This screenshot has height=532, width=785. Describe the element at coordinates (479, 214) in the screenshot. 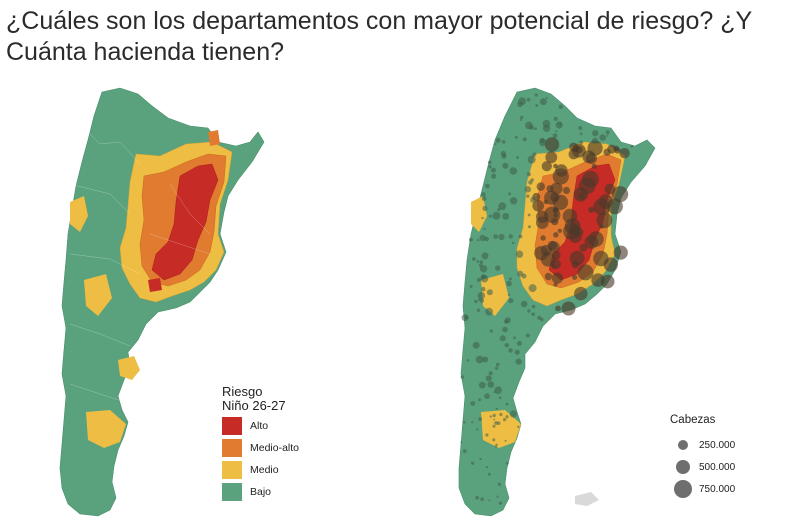

I see `region-medio-west` at that location.